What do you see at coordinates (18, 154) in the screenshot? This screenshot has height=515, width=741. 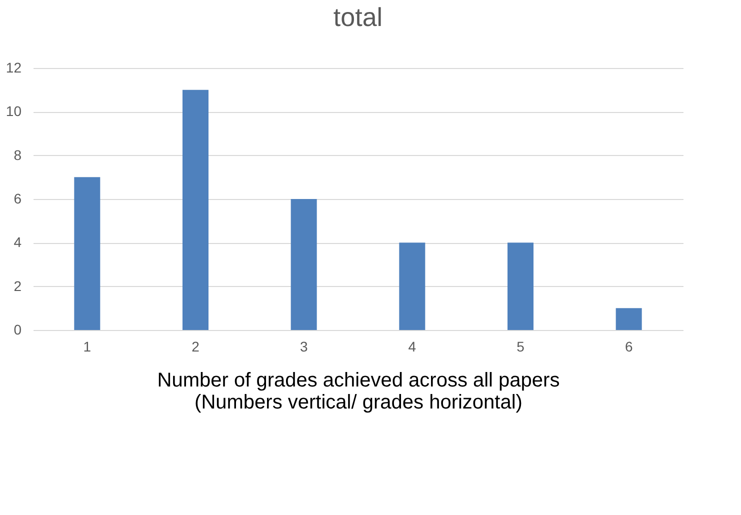 I see `y-tick-label: 8` at bounding box center [18, 154].